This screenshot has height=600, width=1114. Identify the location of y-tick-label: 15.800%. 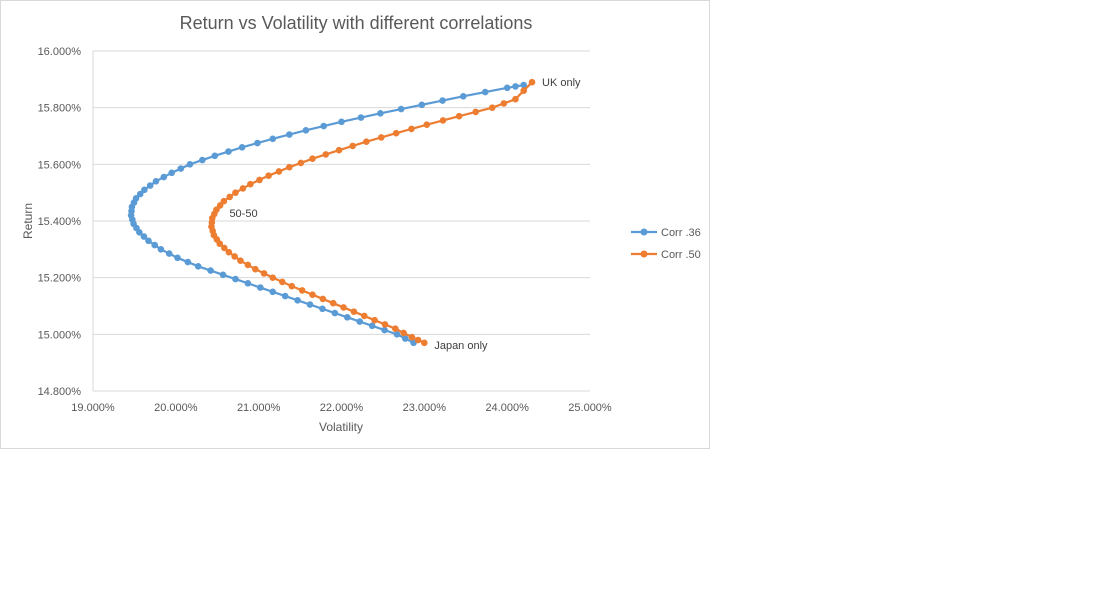
(60, 109).